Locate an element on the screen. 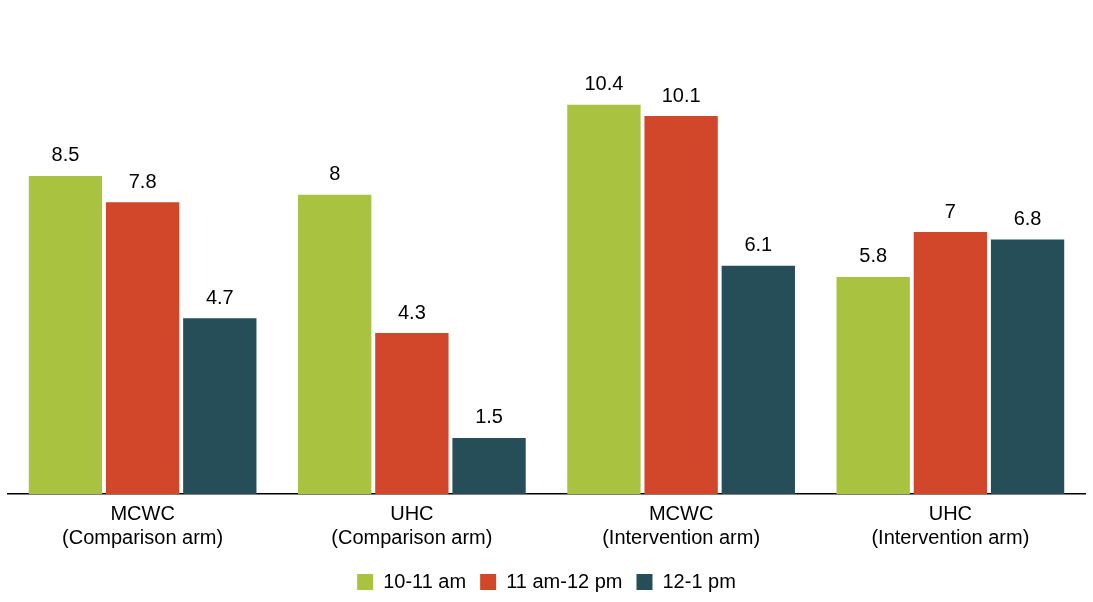  data-label: 6.1 is located at coordinates (758, 244).